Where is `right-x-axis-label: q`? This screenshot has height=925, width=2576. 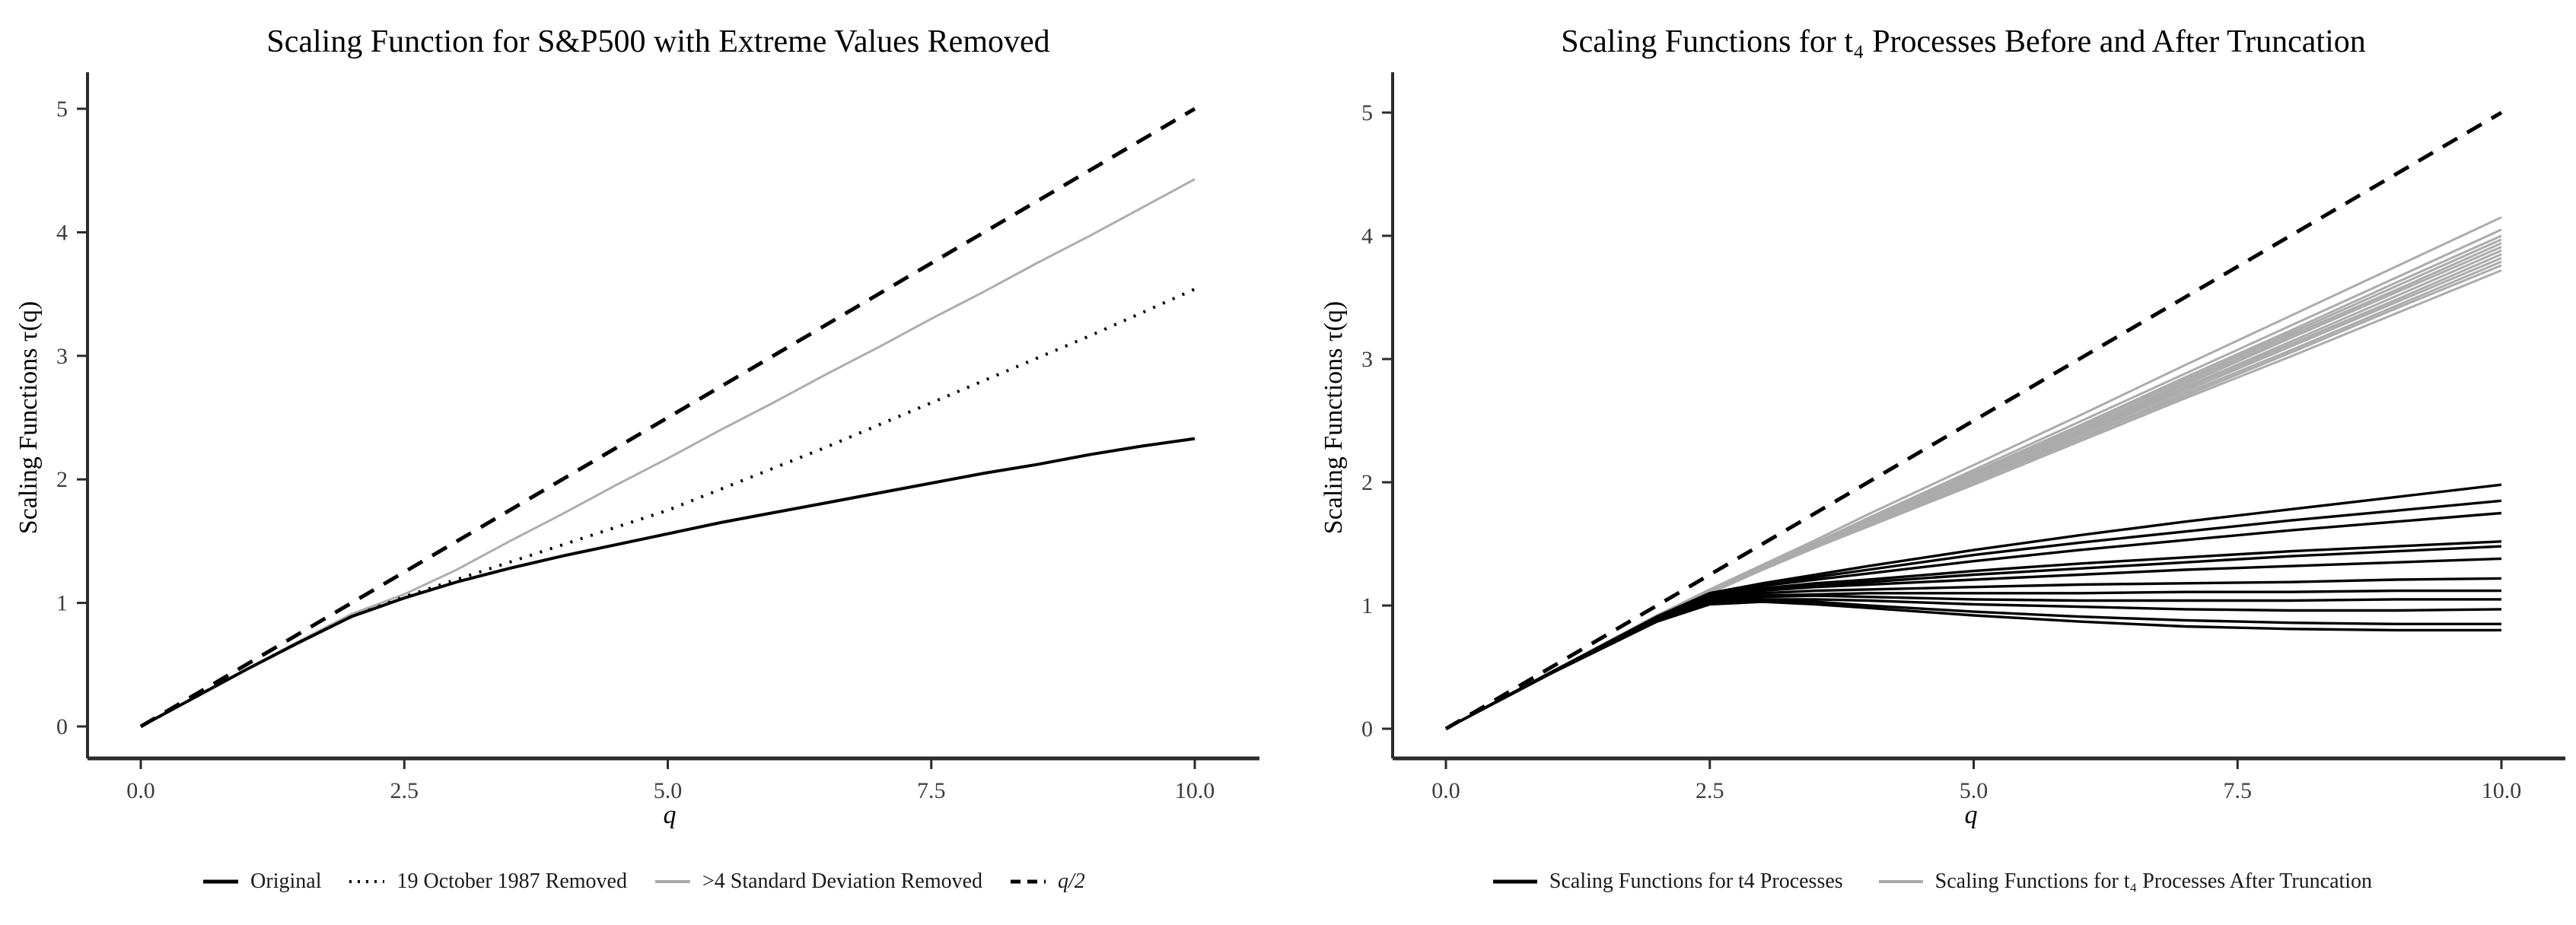
right-x-axis-label: q is located at coordinates (1972, 815).